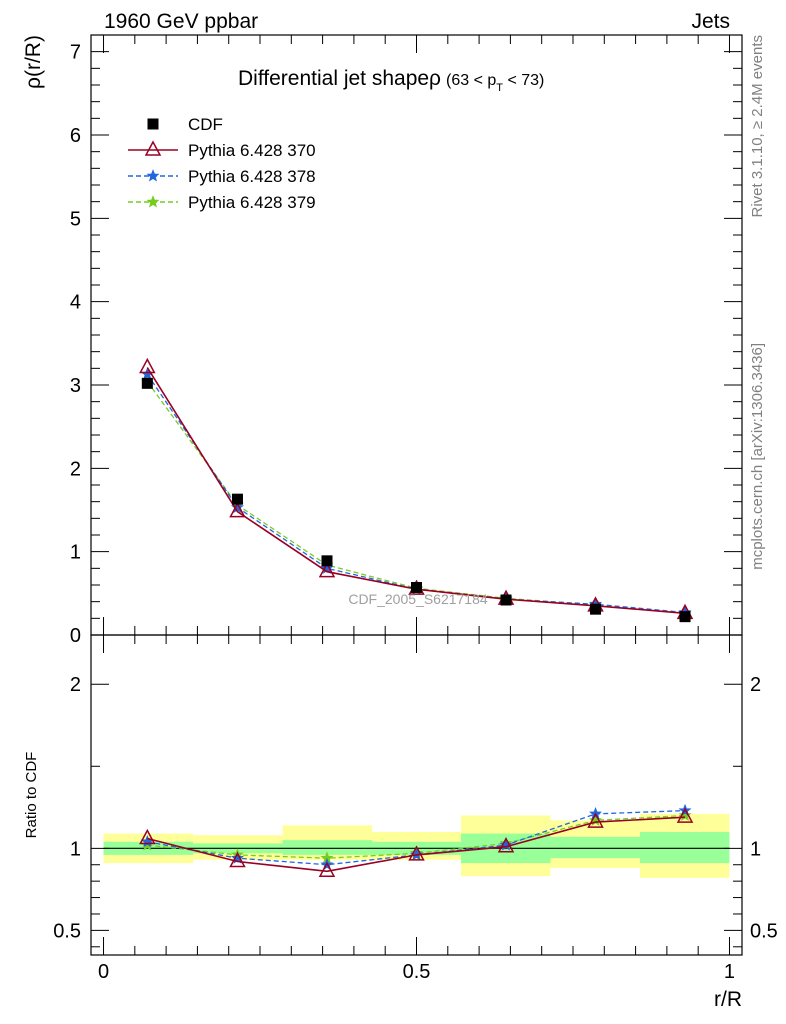 The height and width of the screenshot is (1024, 786). I want to click on ratio-series-group, so click(416, 840).